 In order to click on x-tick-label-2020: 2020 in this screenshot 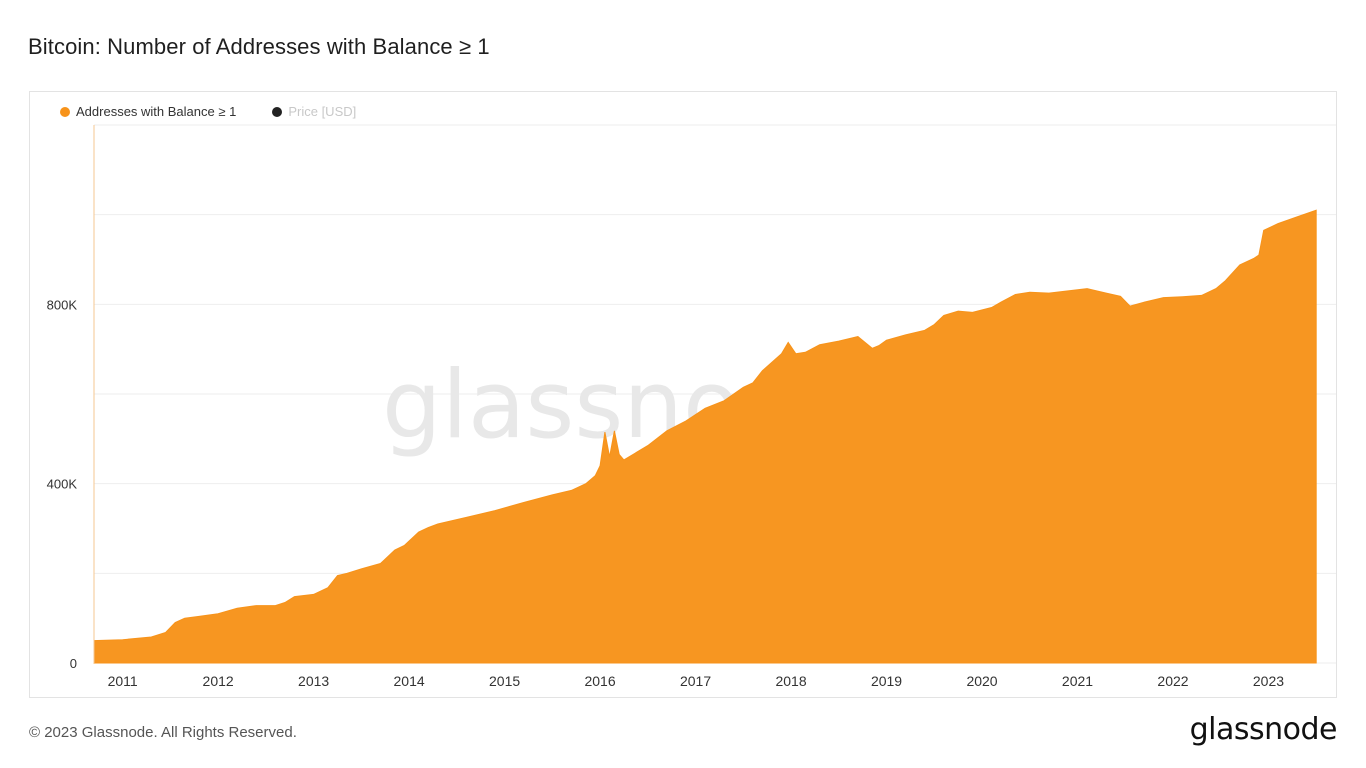, I will do `click(981, 681)`.